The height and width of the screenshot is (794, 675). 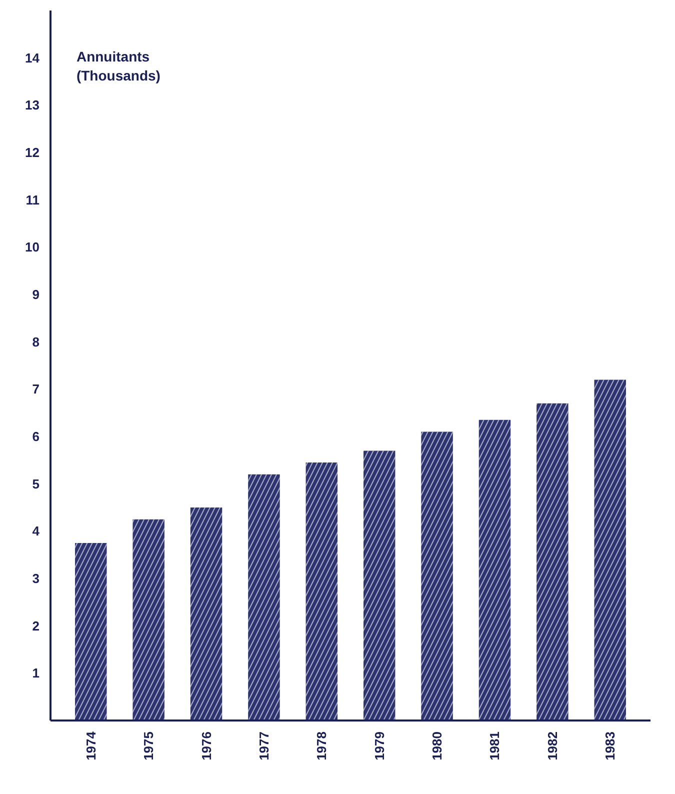 I want to click on x-tick-label: 1982, so click(x=552, y=746).